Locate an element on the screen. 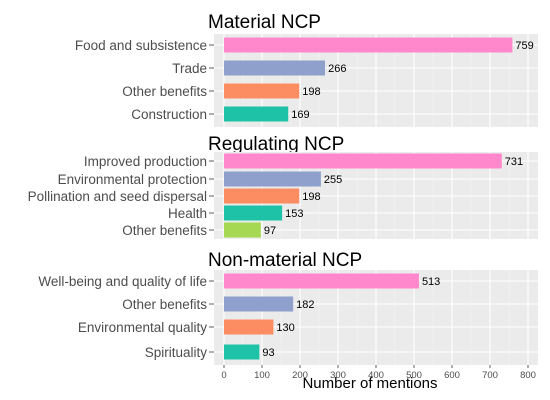  value-label: 169 is located at coordinates (300, 115).